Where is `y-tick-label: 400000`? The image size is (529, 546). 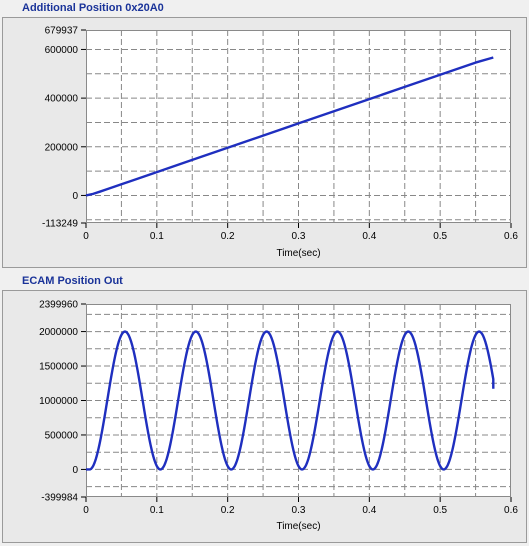
y-tick-label: 400000 is located at coordinates (62, 99).